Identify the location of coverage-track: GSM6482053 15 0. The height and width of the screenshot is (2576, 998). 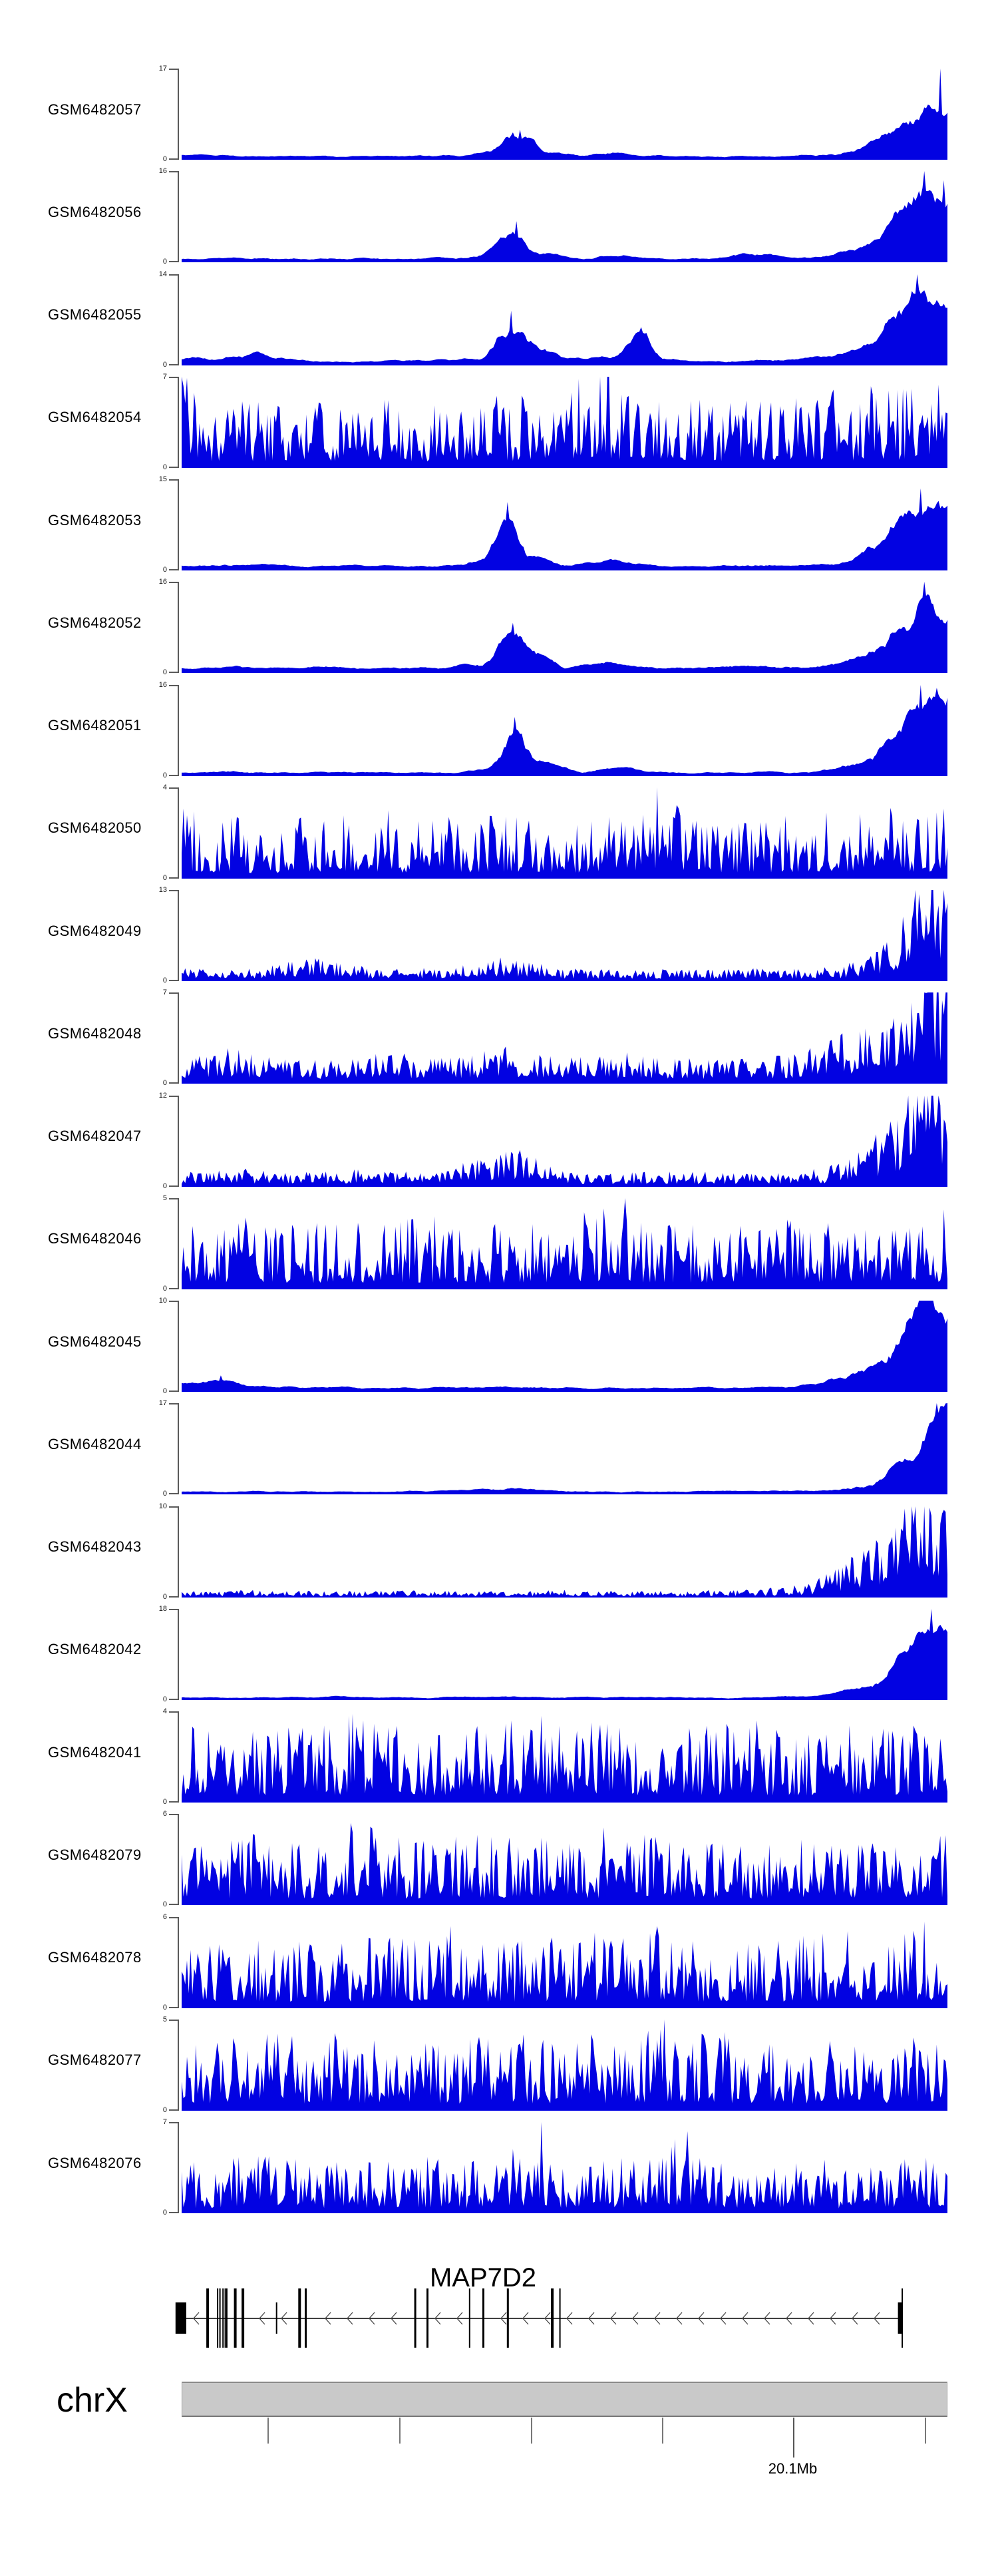
(499, 524).